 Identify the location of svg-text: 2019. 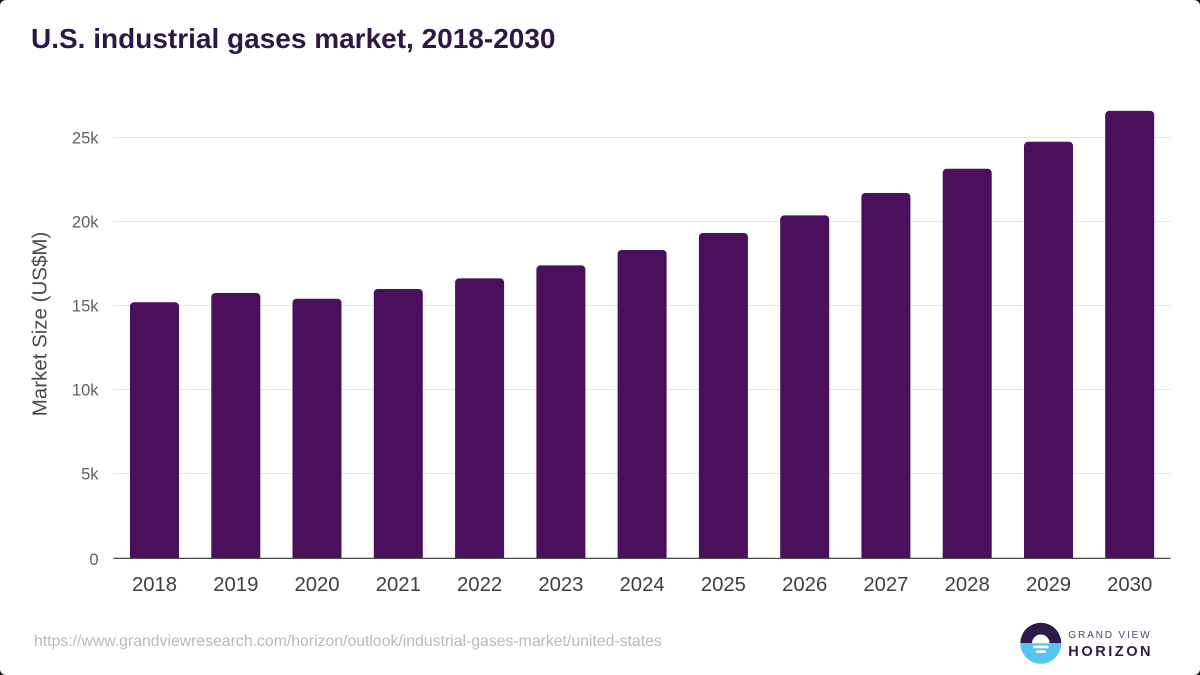
(235, 585).